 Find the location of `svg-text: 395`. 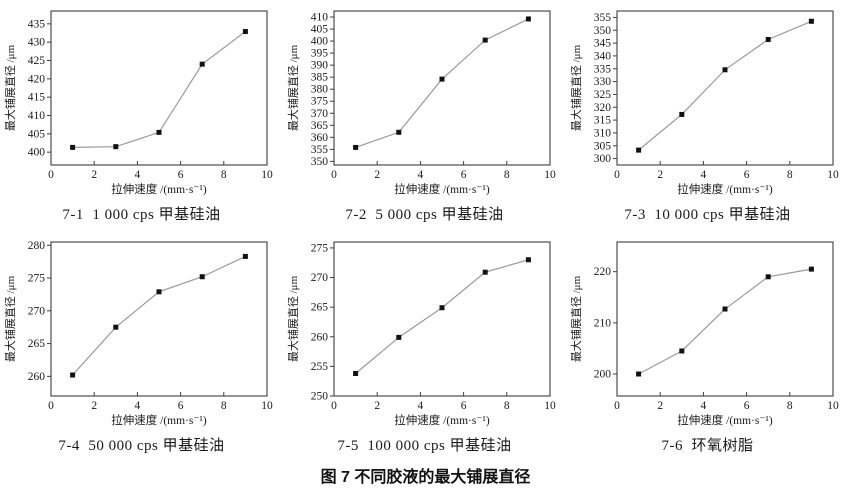

svg-text: 395 is located at coordinates (320, 54).